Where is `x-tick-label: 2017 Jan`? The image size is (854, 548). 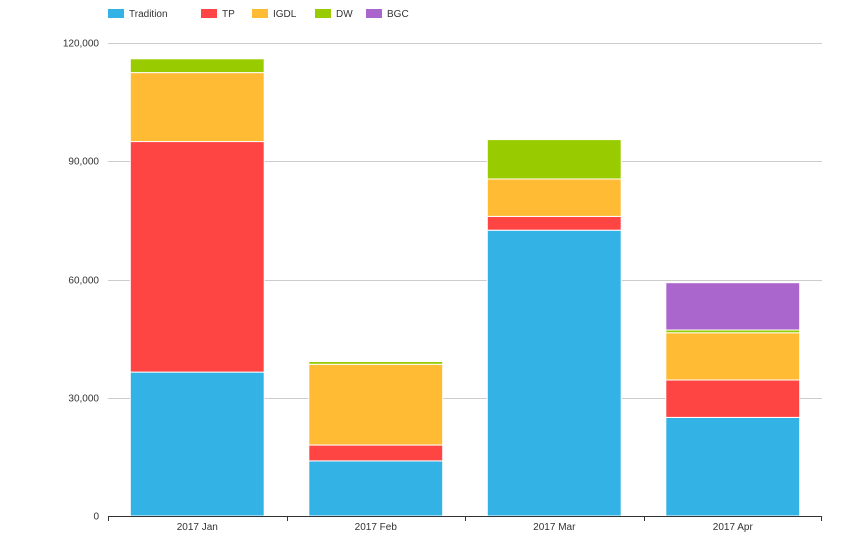 x-tick-label: 2017 Jan is located at coordinates (197, 527).